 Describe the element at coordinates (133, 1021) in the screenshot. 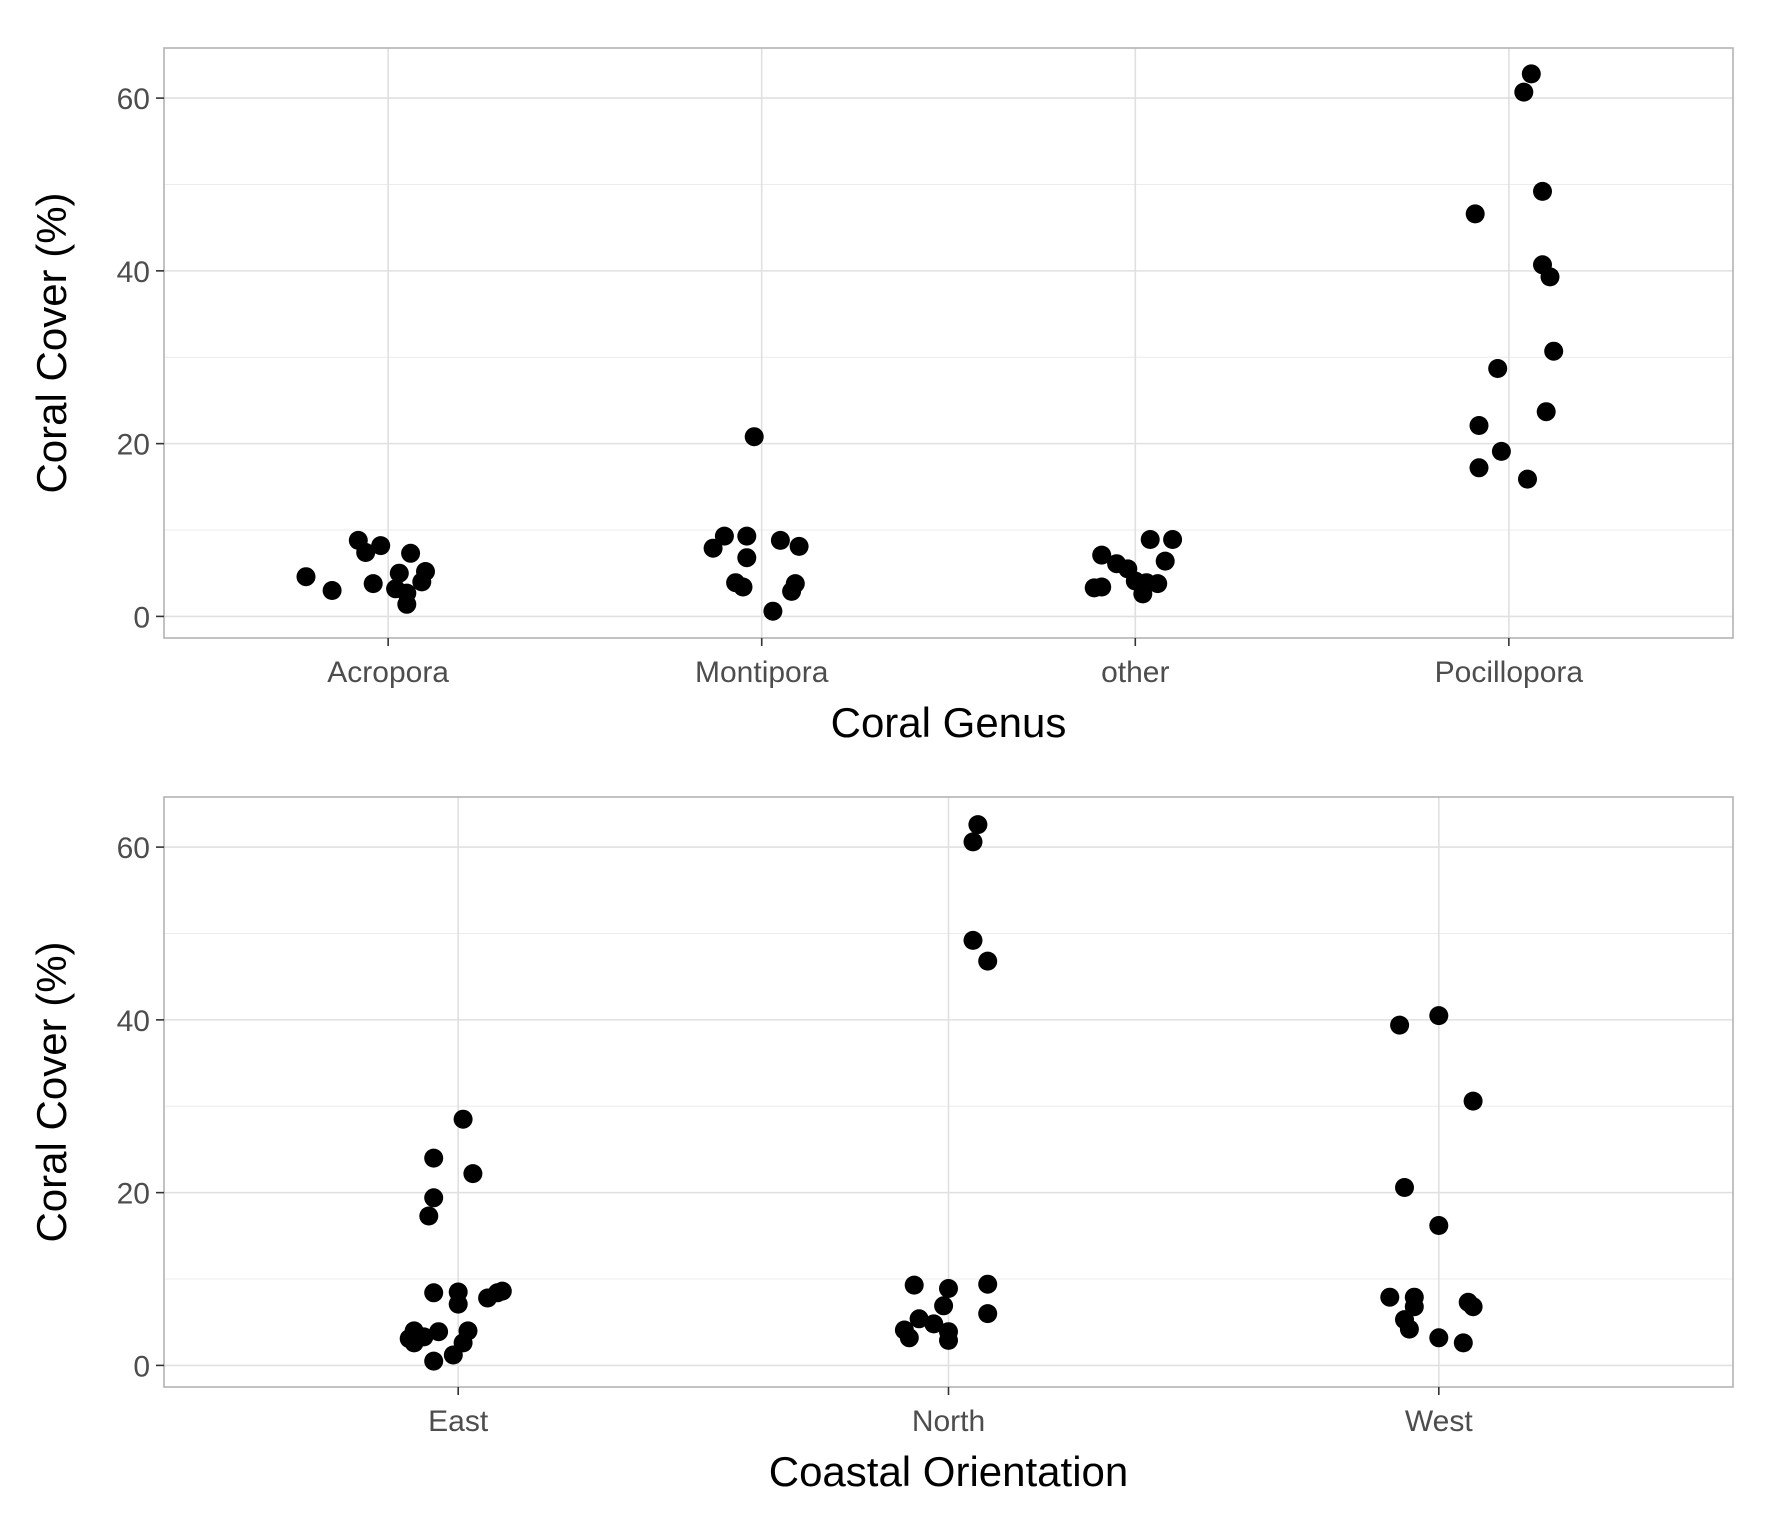

I see `y-tick-label: 40` at that location.